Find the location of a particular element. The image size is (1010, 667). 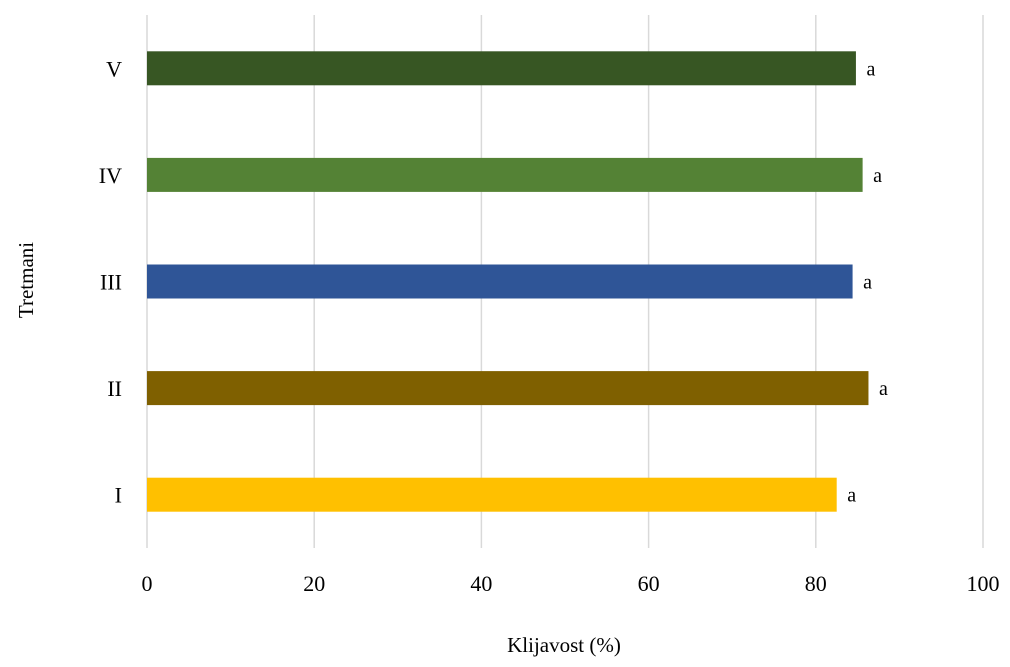

x-tick-label-60: 60 is located at coordinates (649, 583).